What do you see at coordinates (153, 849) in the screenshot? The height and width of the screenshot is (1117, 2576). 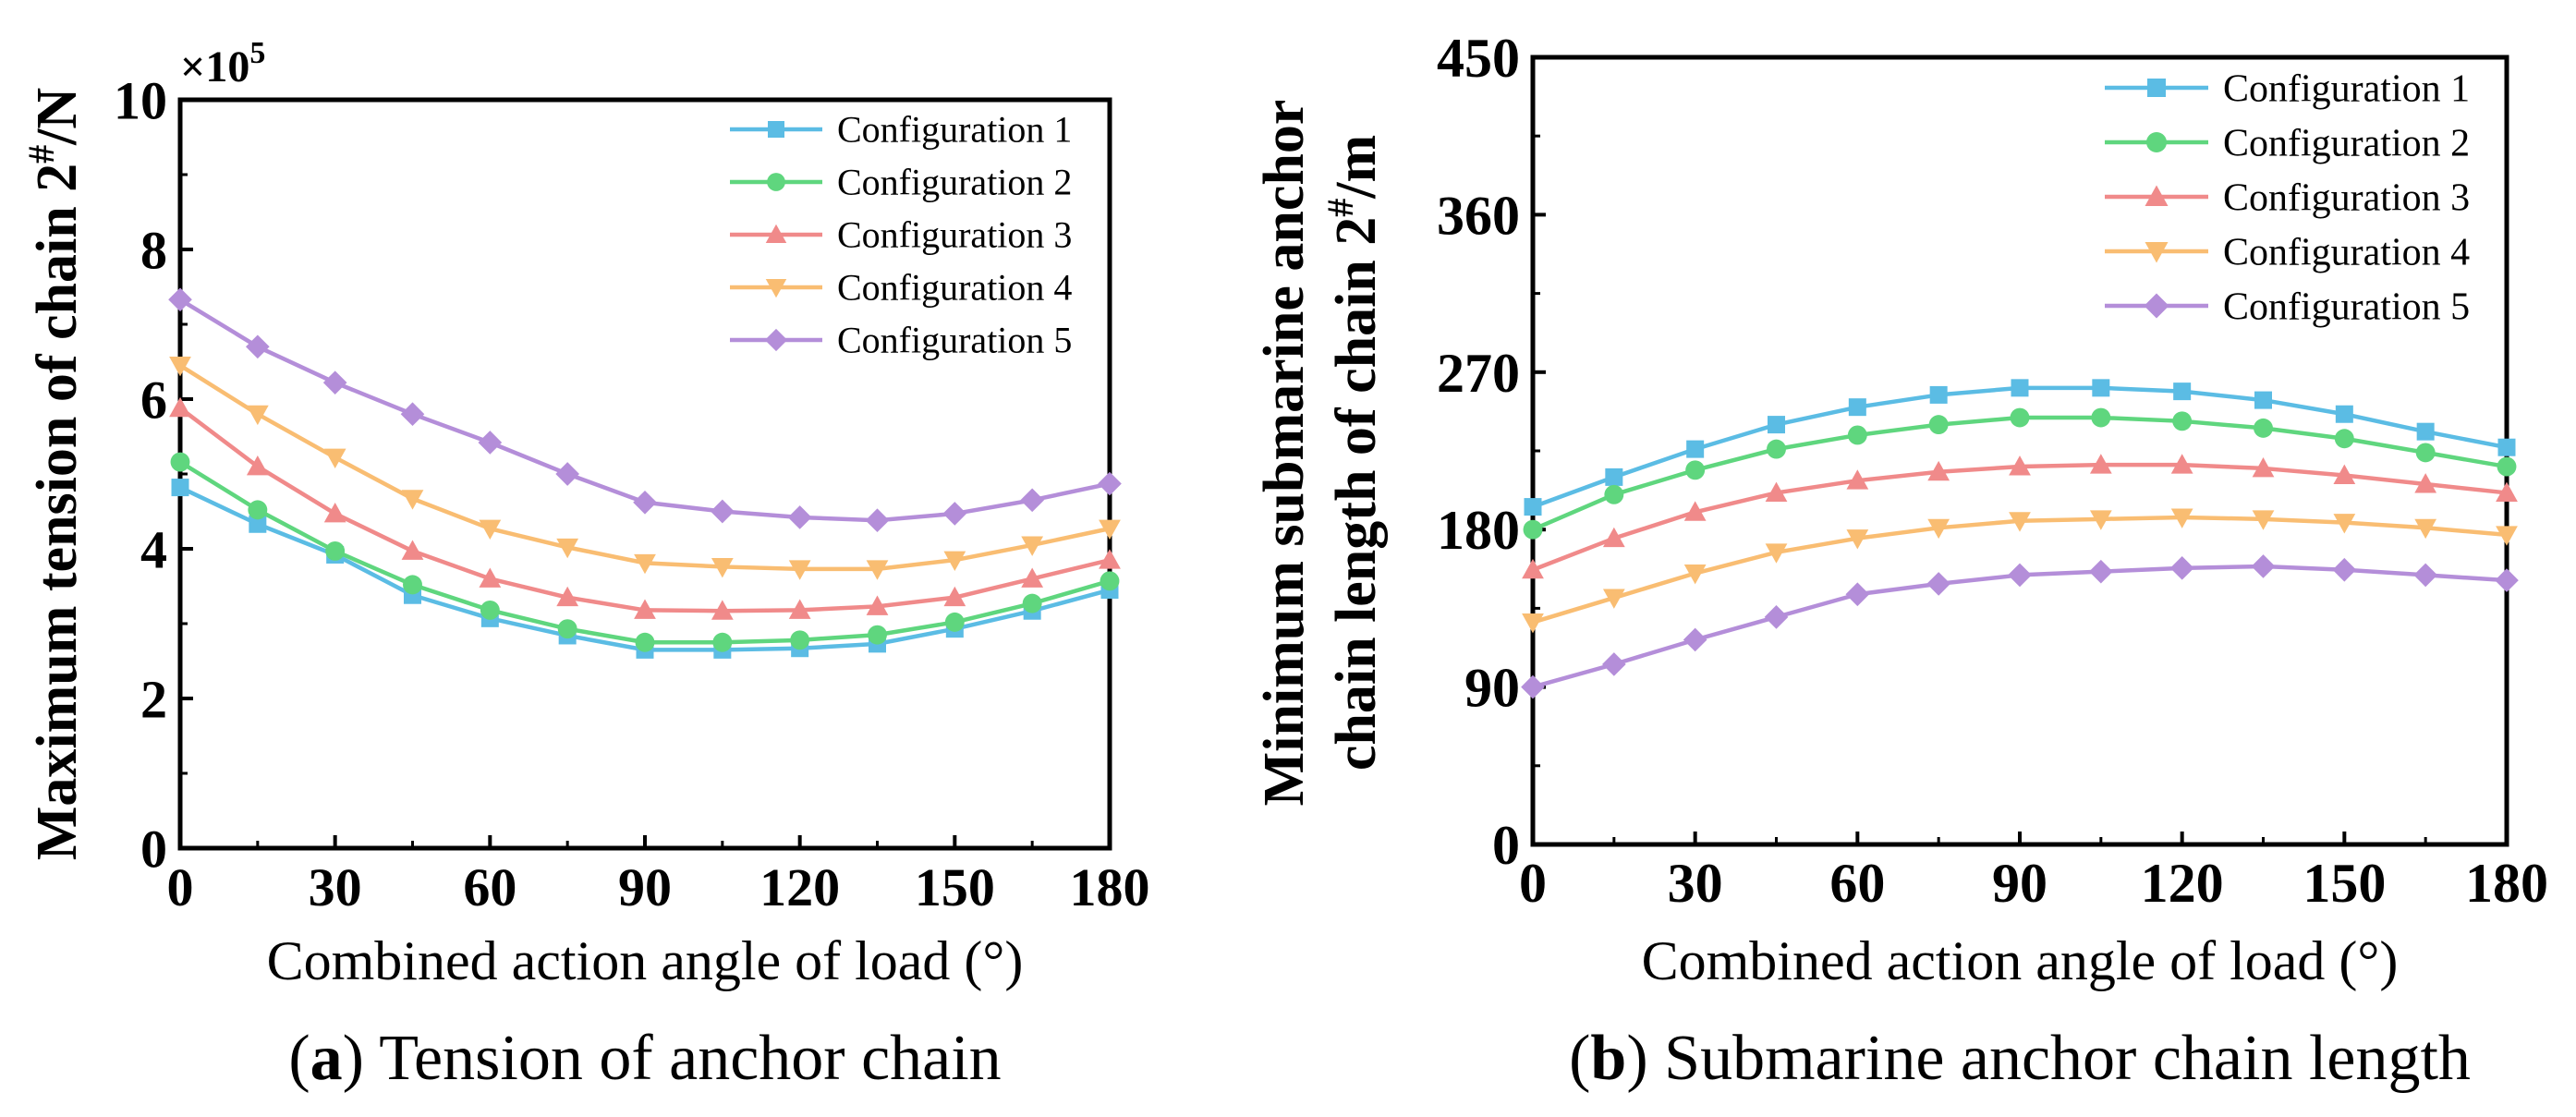 I see `y-tick-label: 0` at bounding box center [153, 849].